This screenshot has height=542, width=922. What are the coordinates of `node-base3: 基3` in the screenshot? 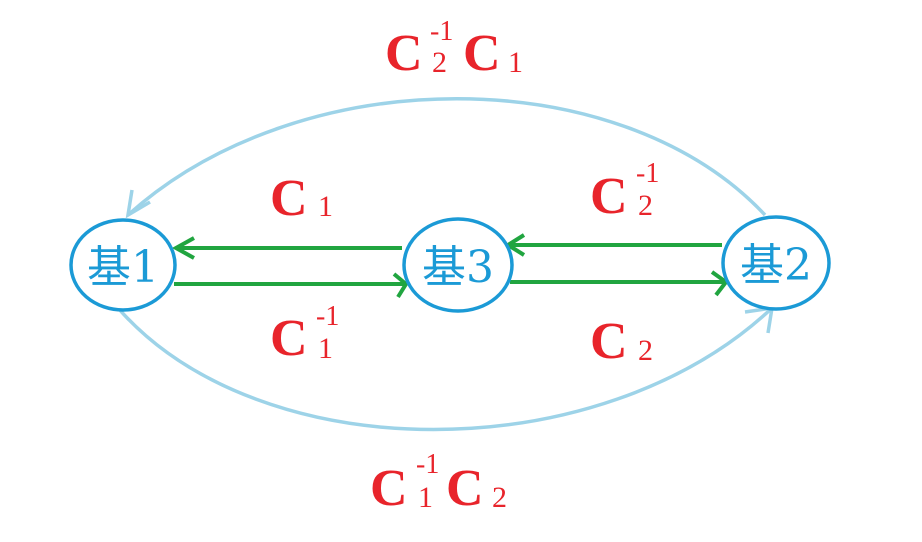 It's located at (458, 265).